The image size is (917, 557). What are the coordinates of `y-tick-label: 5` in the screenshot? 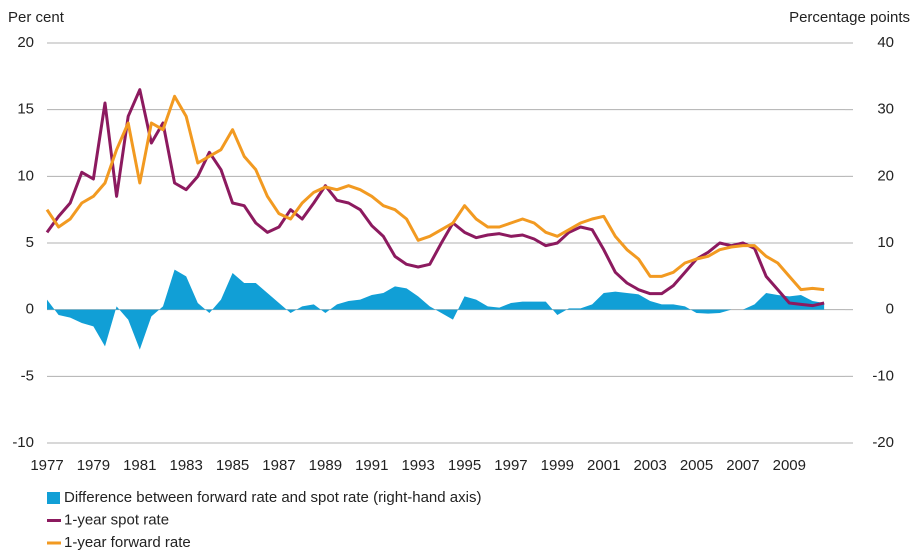 It's located at (30, 242).